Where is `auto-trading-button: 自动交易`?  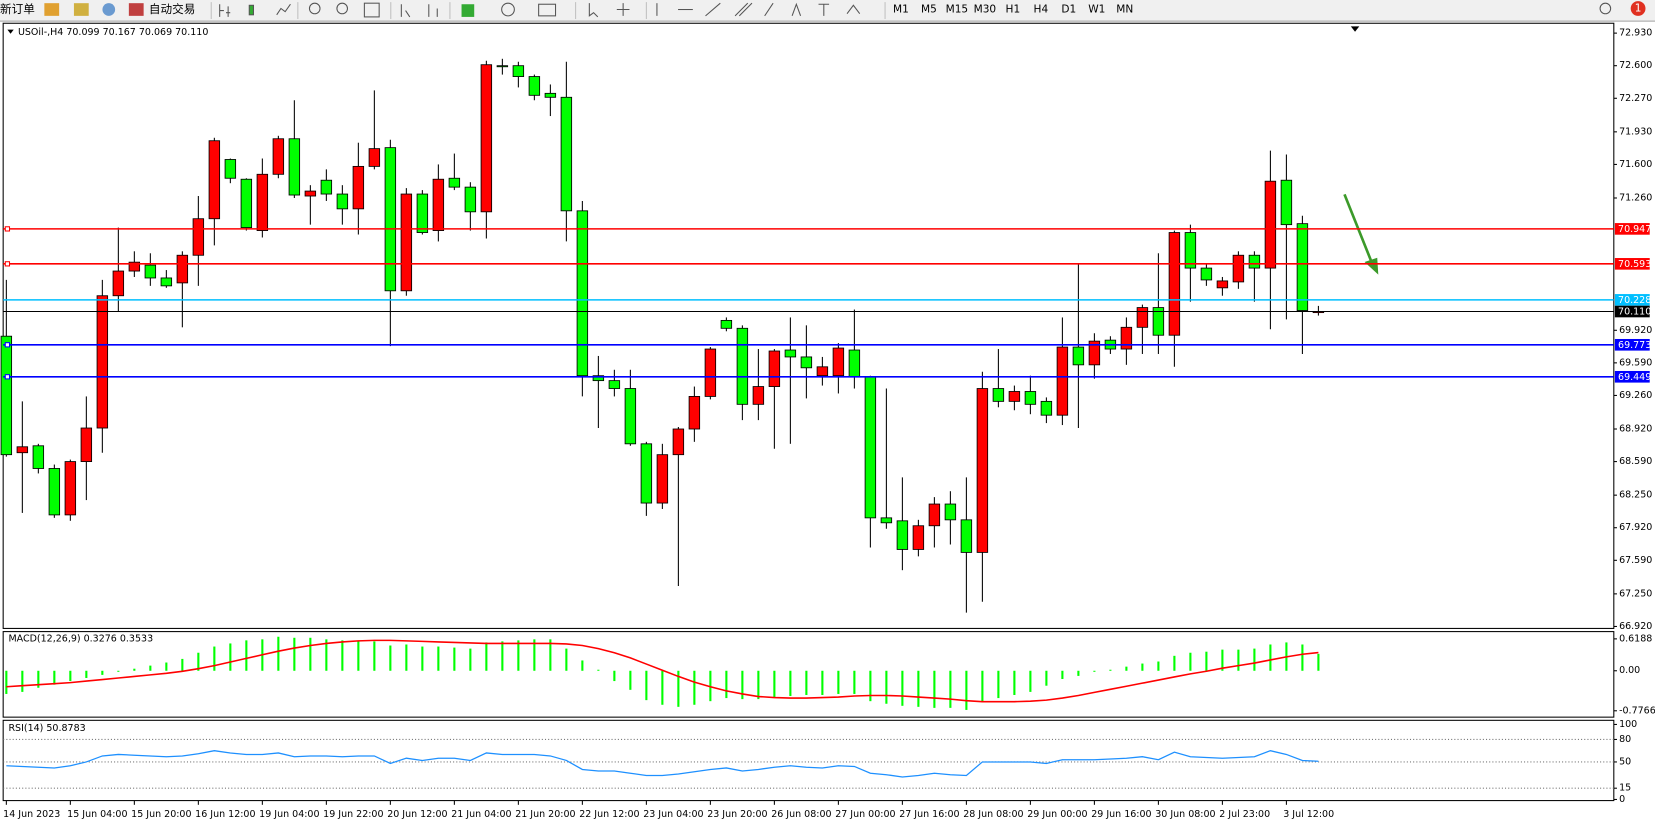
auto-trading-button: 自动交易 is located at coordinates (172, 9).